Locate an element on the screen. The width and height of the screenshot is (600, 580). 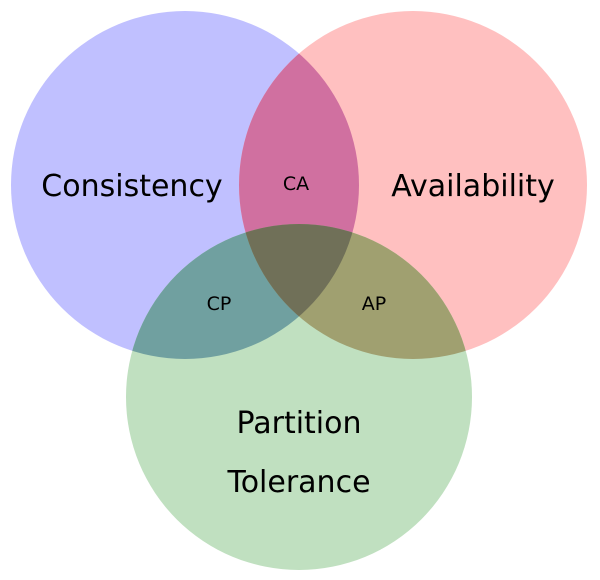
ca-label: CA is located at coordinates (296, 184).